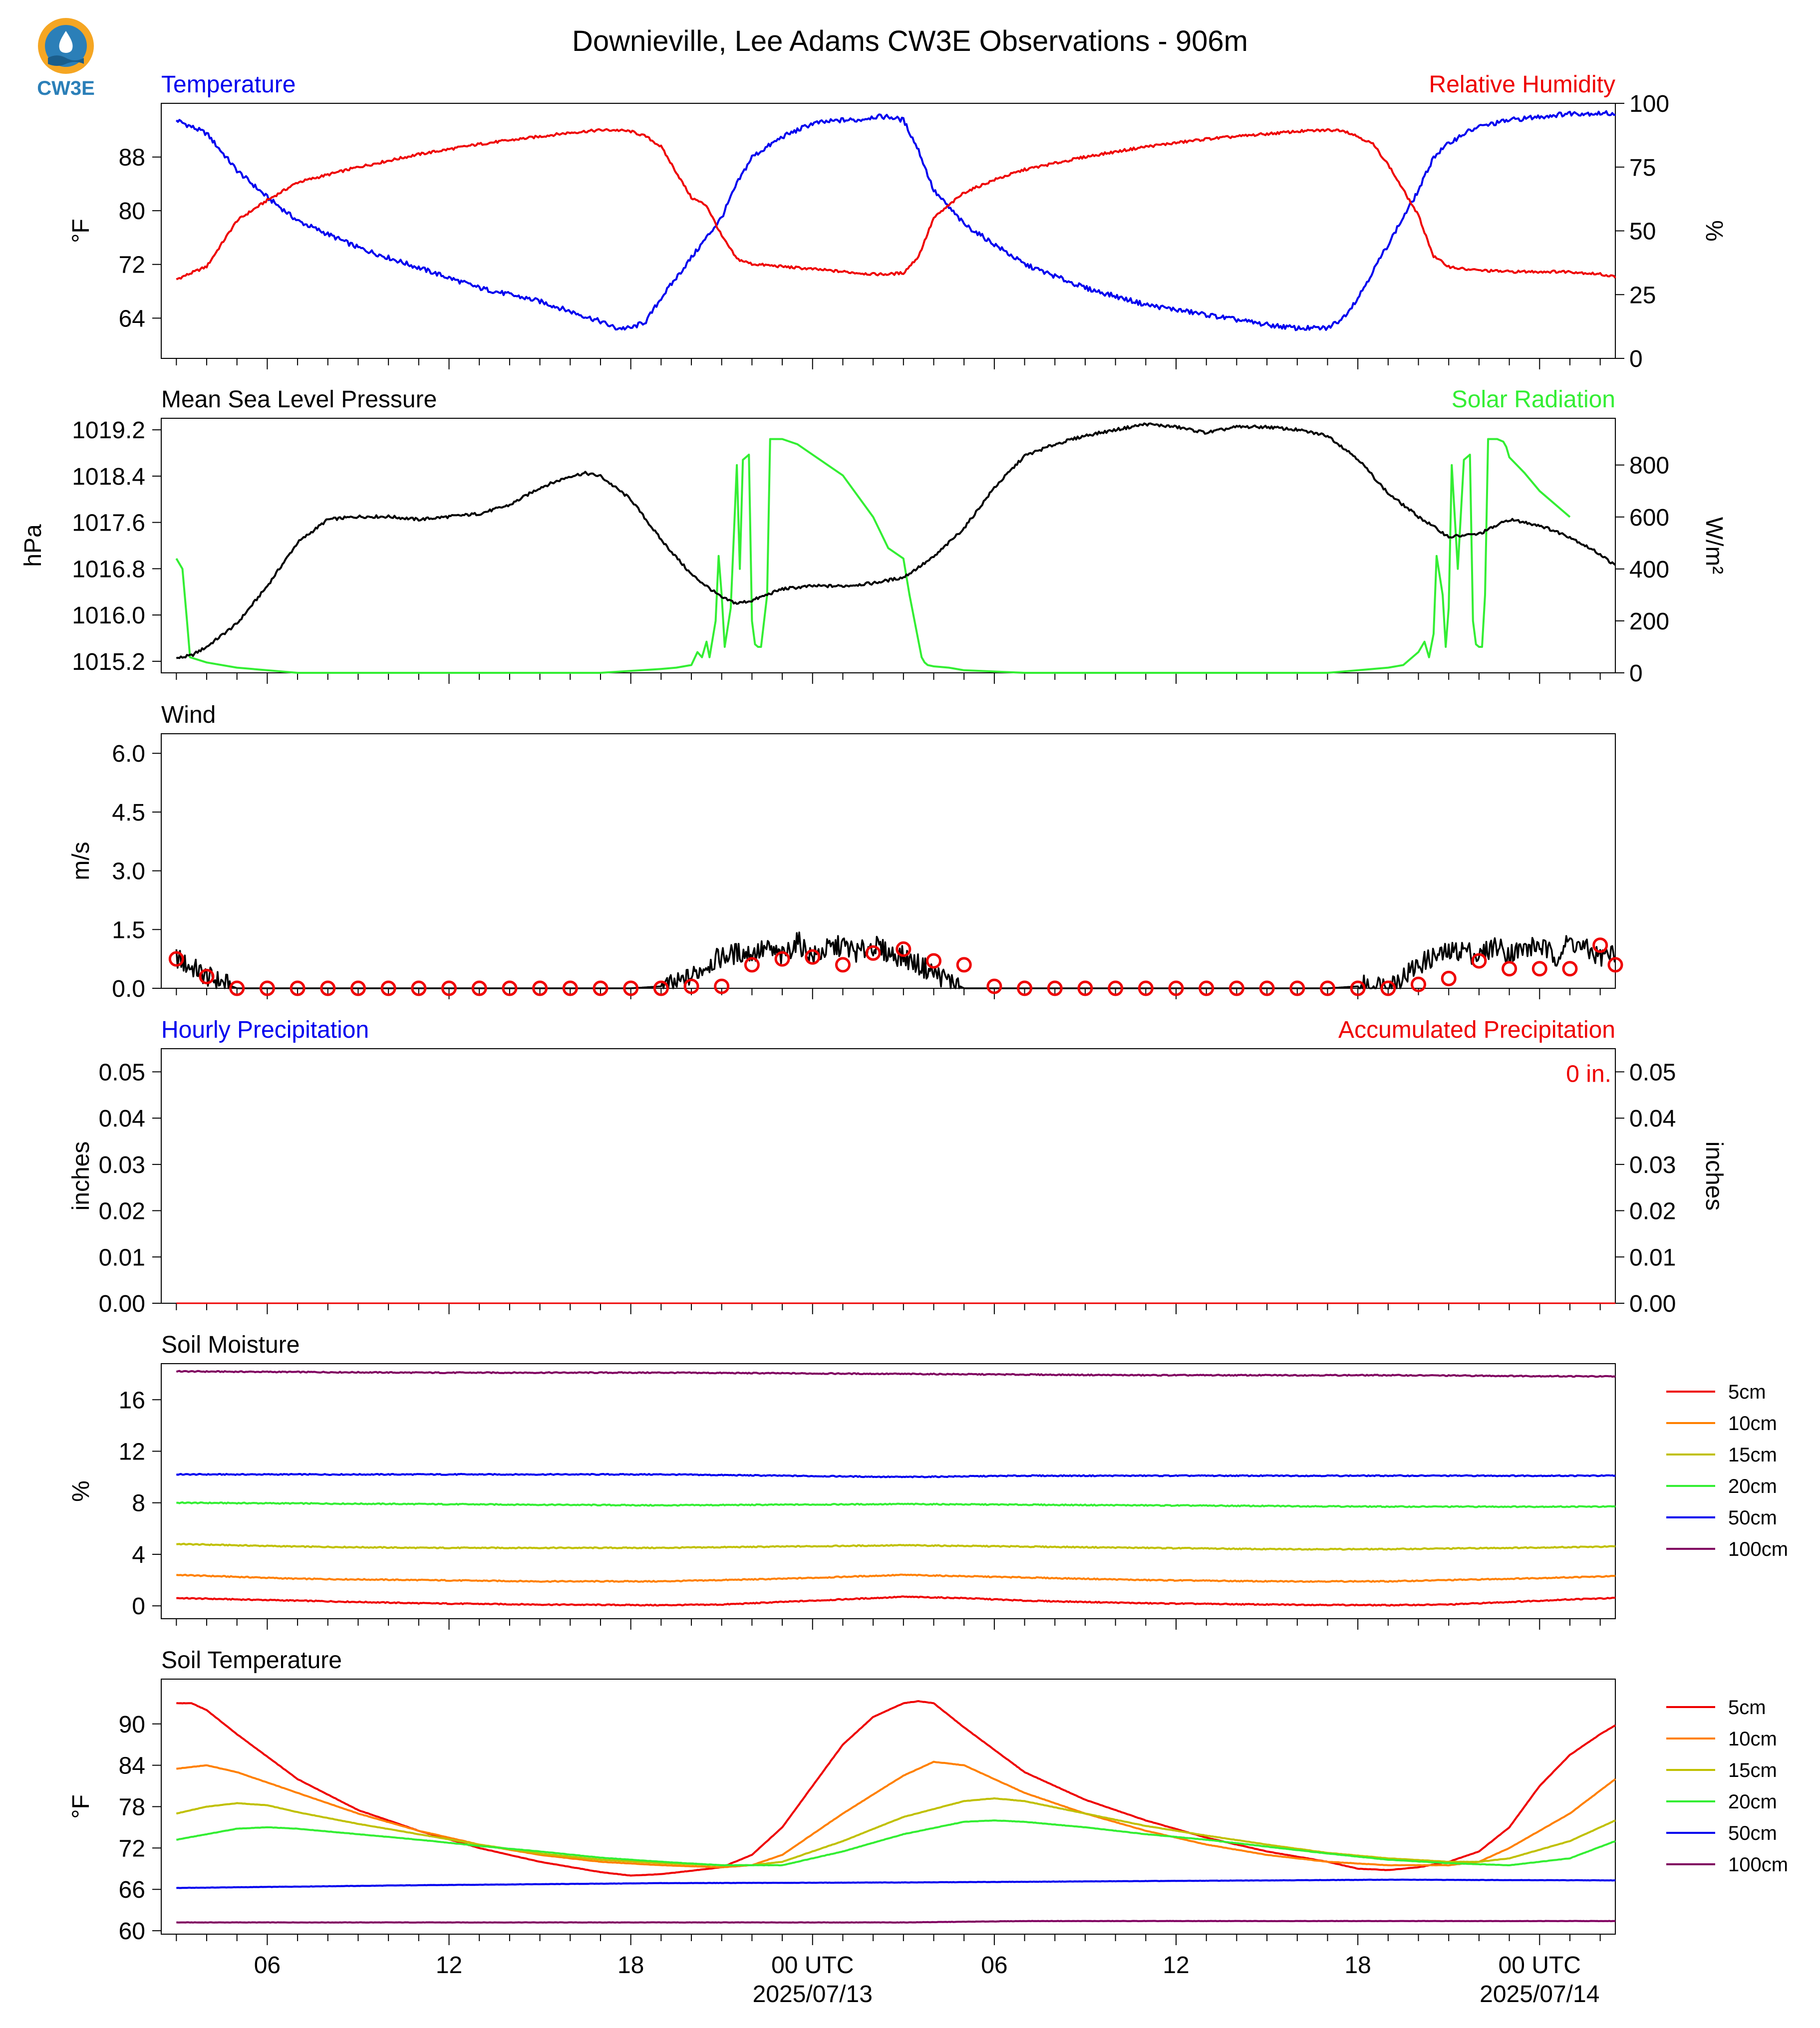 This screenshot has height=2028, width=1820. What do you see at coordinates (896, 1578) in the screenshot?
I see `soil-moisture-10cm-line` at bounding box center [896, 1578].